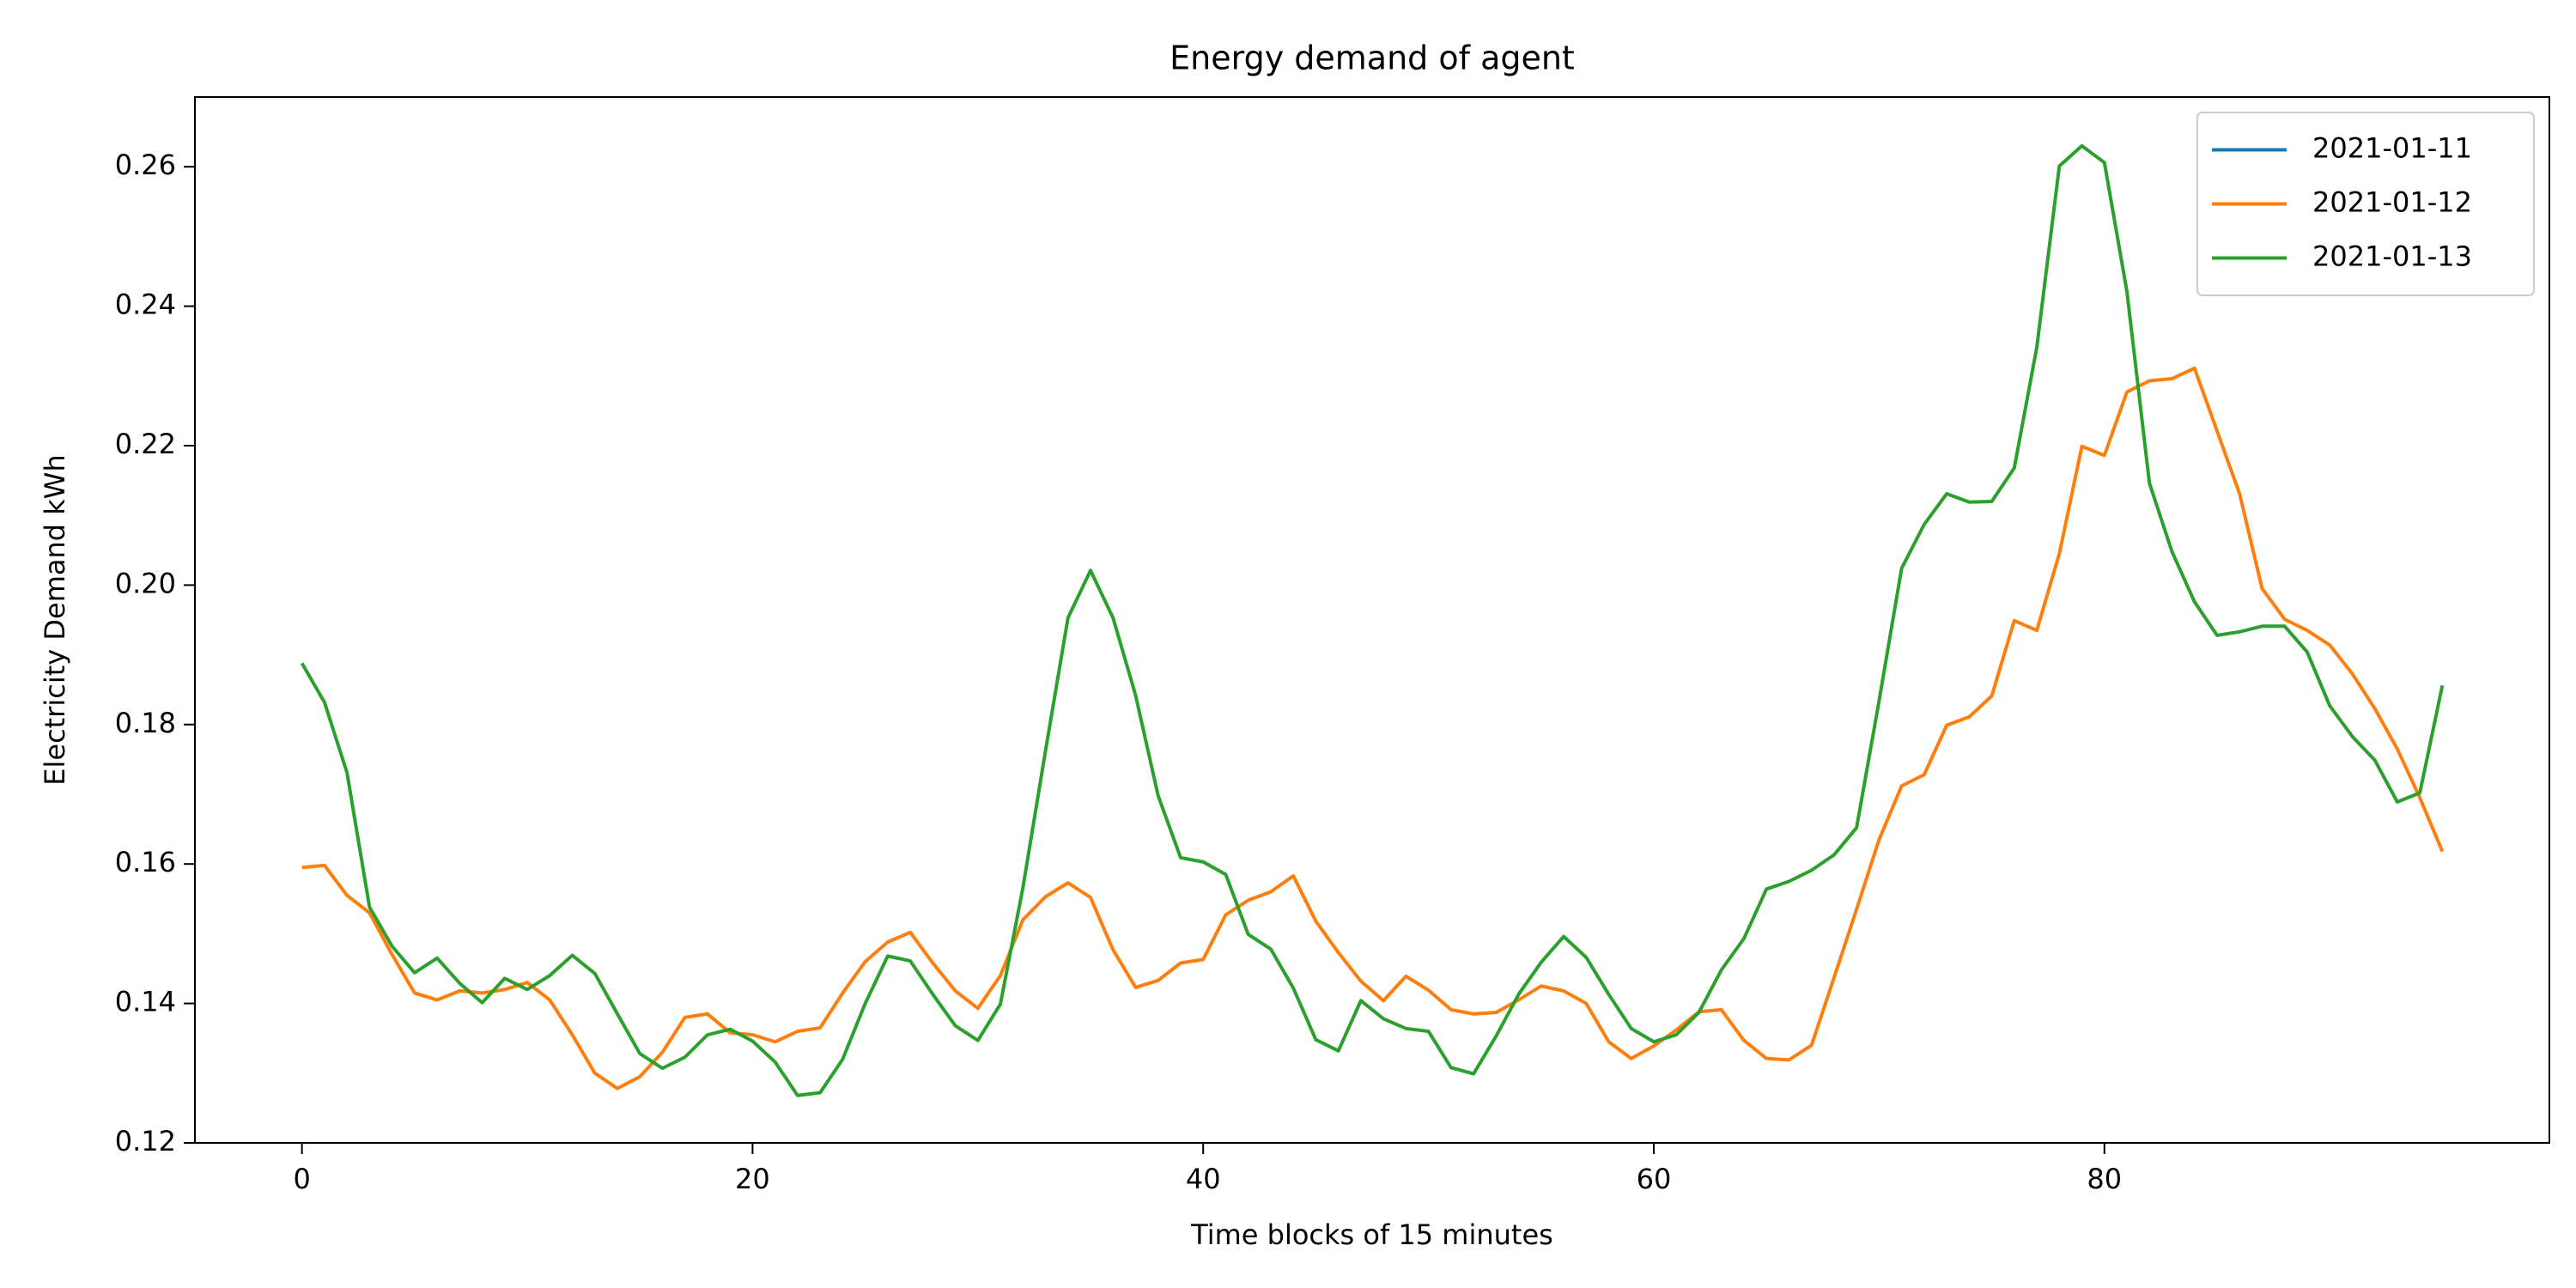 The height and width of the screenshot is (1288, 2576). I want to click on y-tick-label: 0.20, so click(145, 583).